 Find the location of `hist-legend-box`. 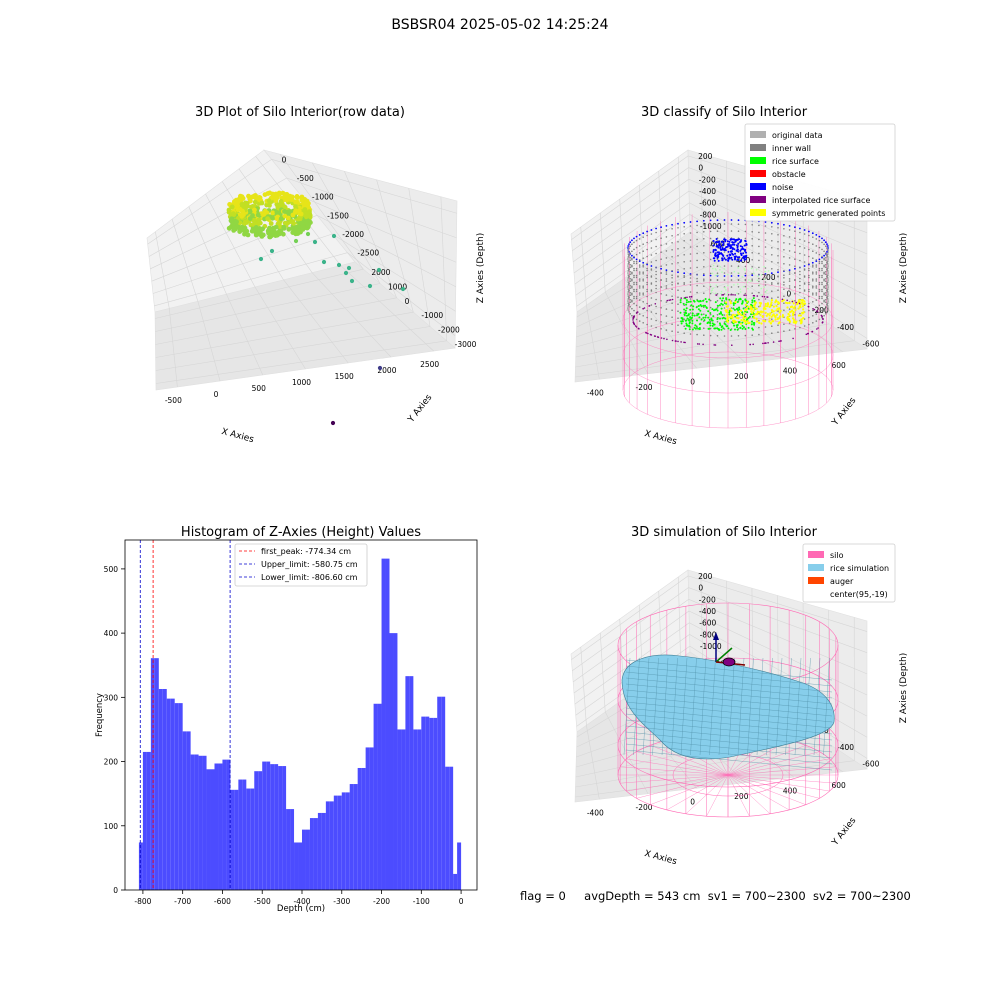

hist-legend-box is located at coordinates (301, 565).